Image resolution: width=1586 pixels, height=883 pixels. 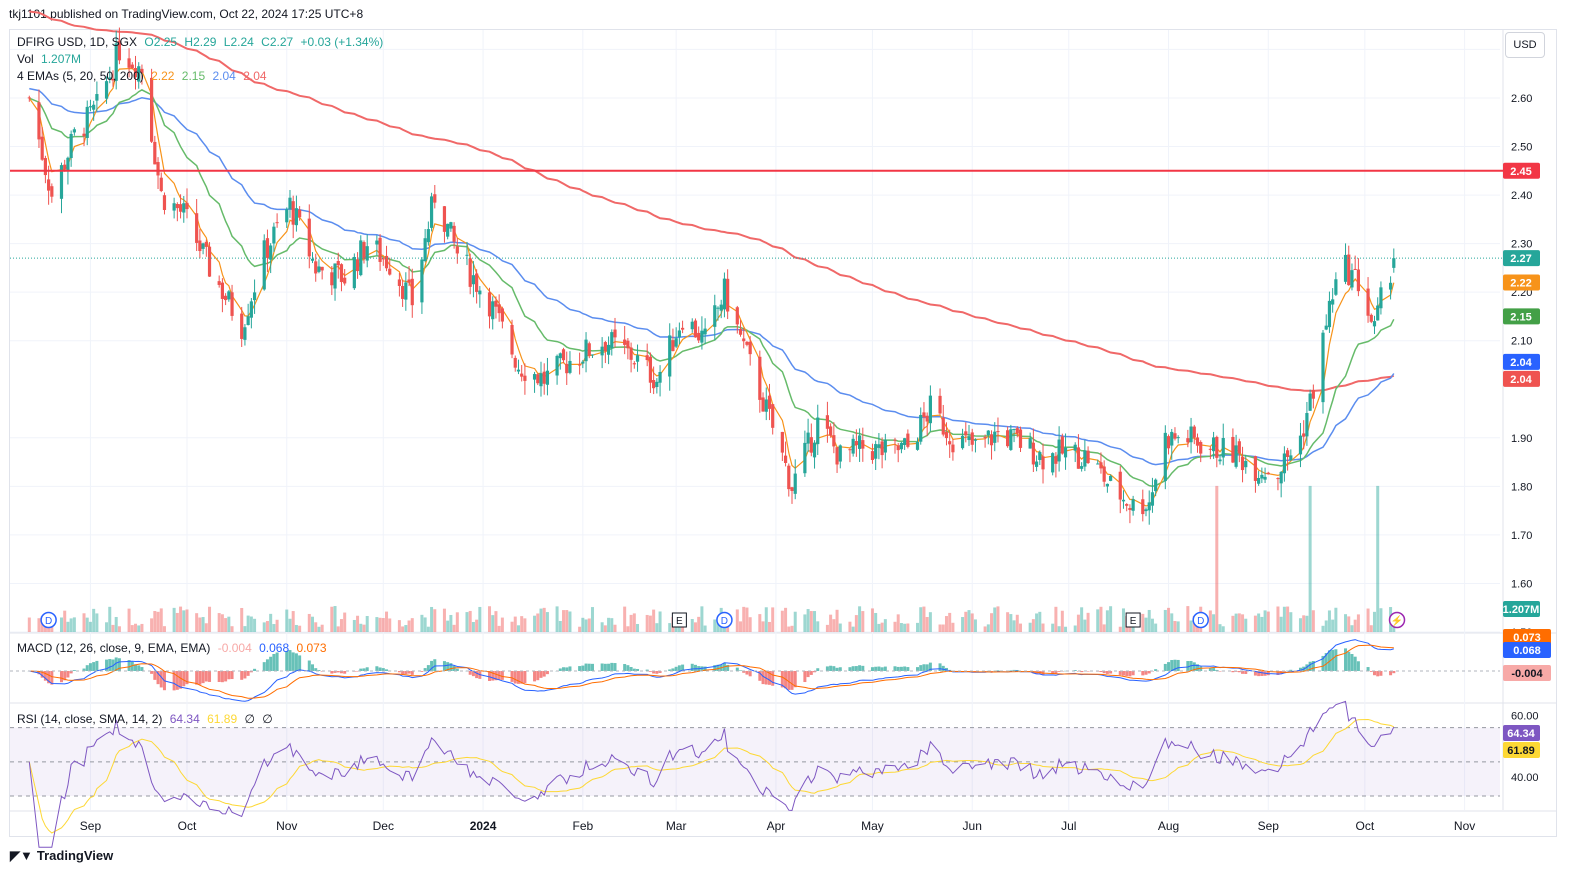 I want to click on currency-button: USD, so click(x=1525, y=45).